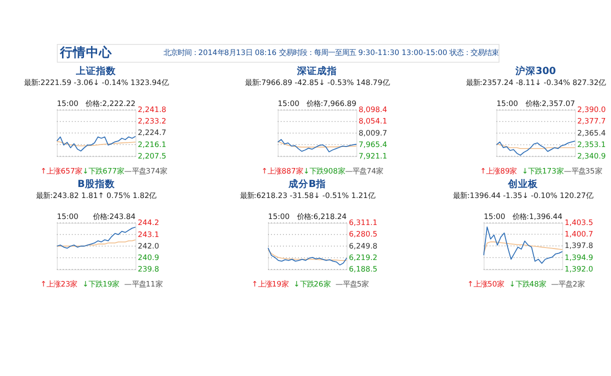 The image size is (611, 376). Describe the element at coordinates (324, 171) in the screenshot. I see `text: ↓下跌908家` at that location.